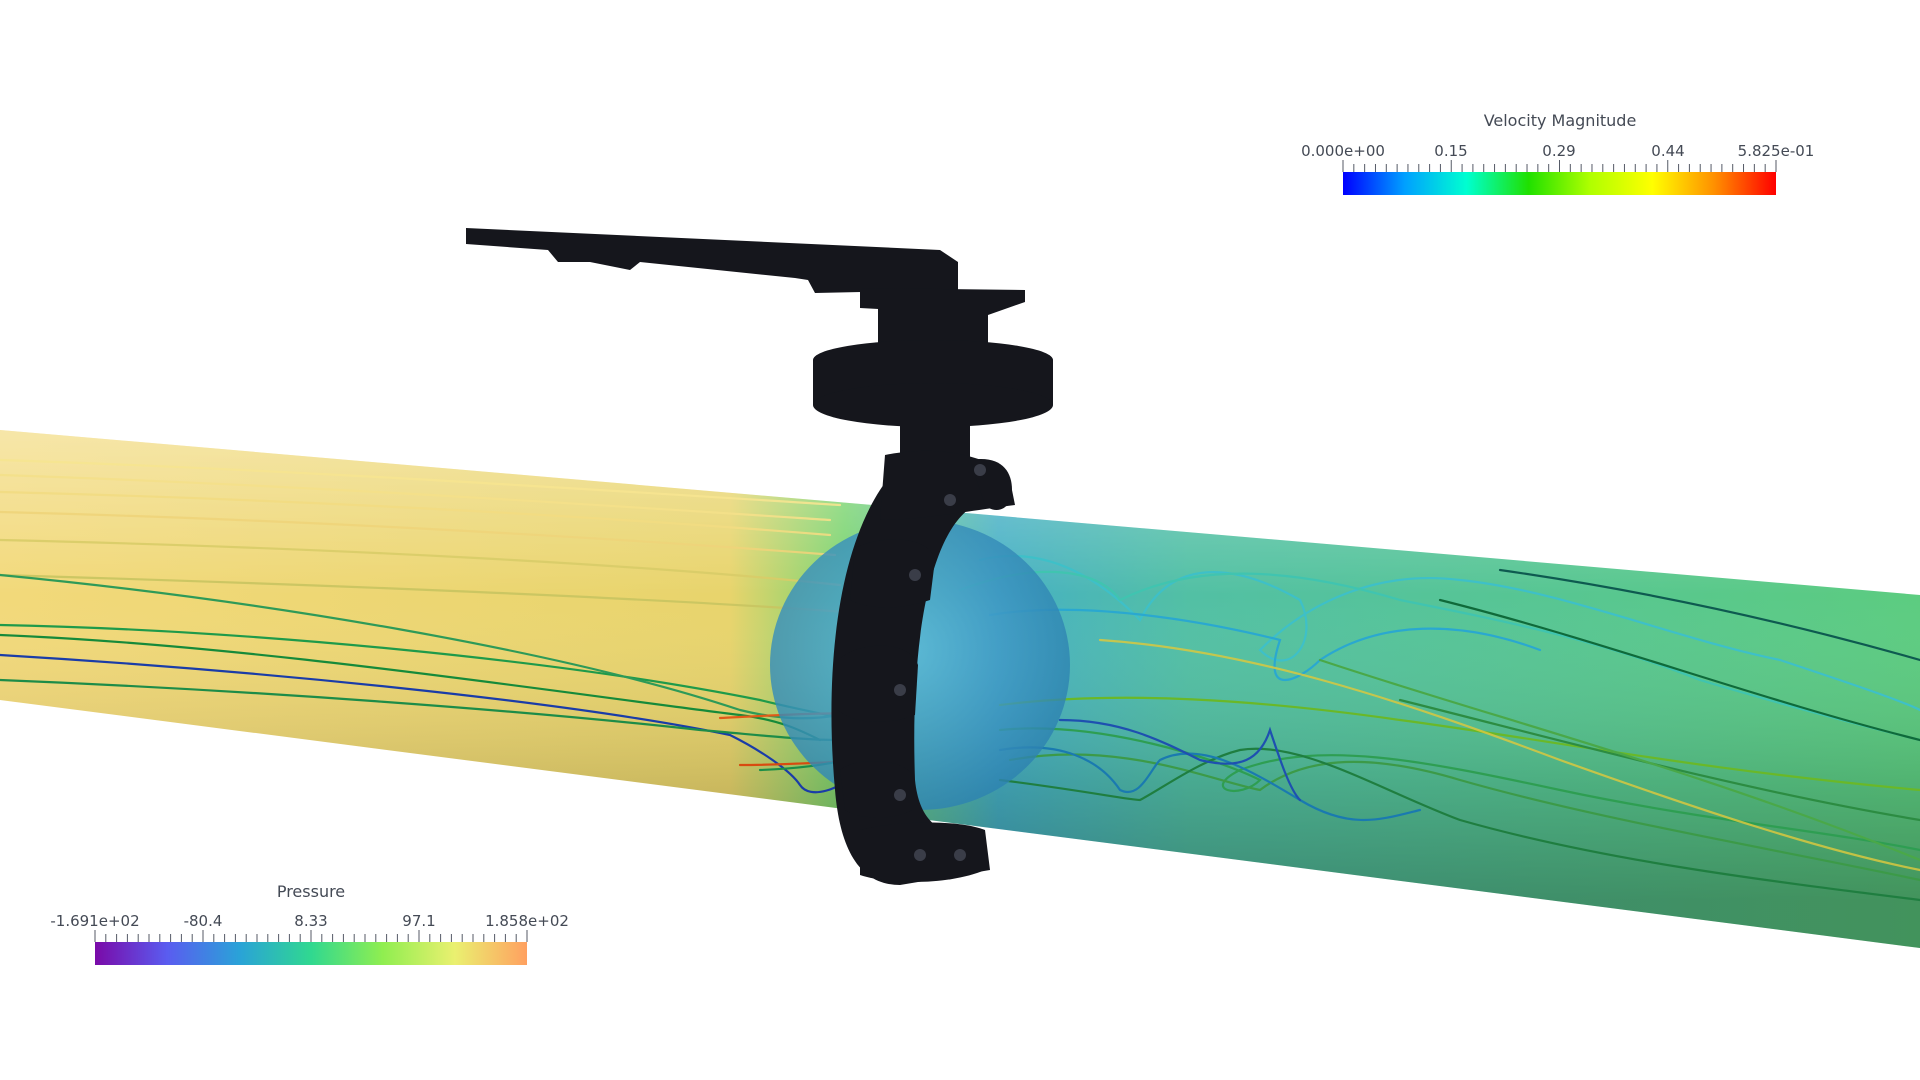  I want to click on velocity-tick-label: 5.825e-01, so click(1776, 151).